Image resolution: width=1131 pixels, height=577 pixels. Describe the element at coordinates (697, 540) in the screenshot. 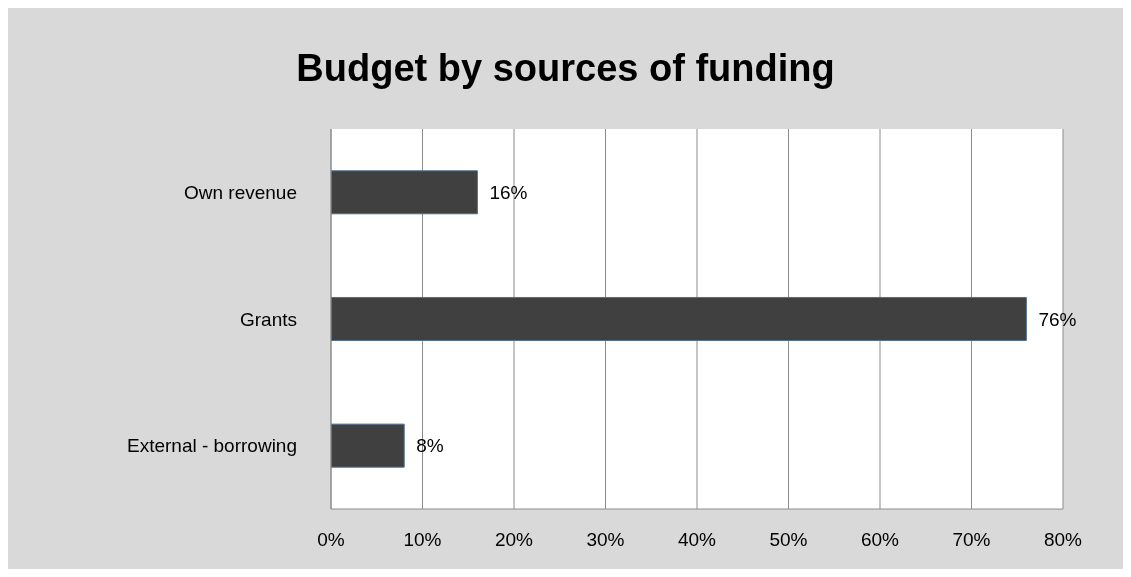

I see `x-tick-label: 40%` at that location.